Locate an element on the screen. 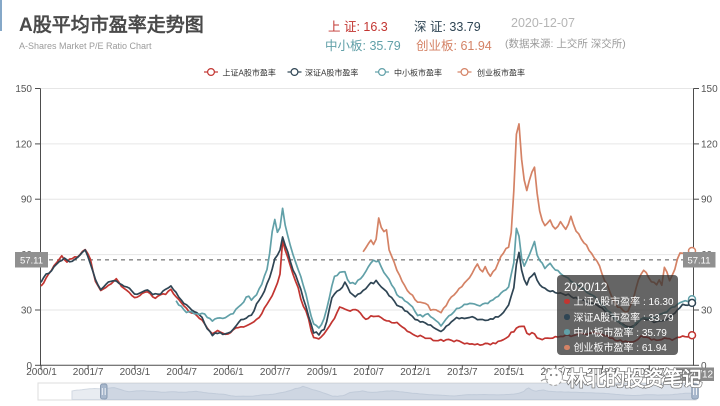 The image size is (720, 406). svg-text: 中小板市盈率 is located at coordinates (418, 73).